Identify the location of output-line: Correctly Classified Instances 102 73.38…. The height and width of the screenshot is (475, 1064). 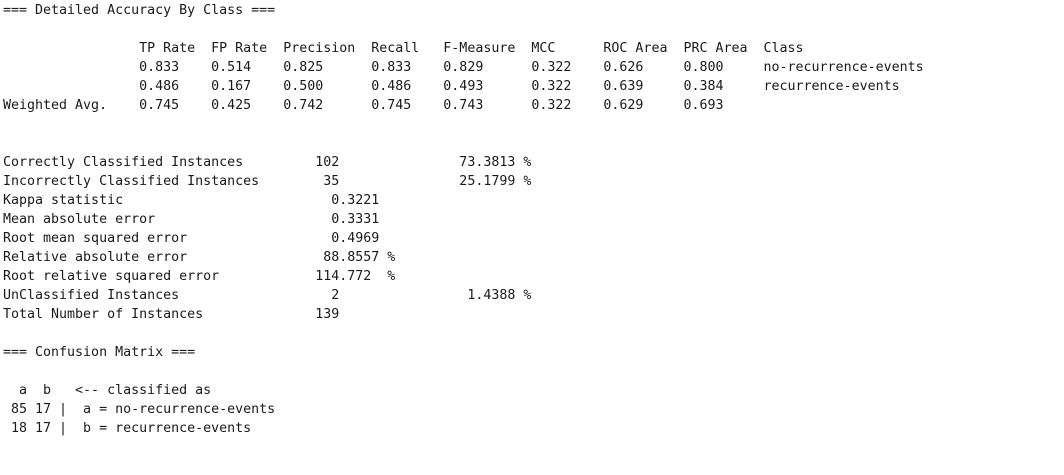
(267, 162).